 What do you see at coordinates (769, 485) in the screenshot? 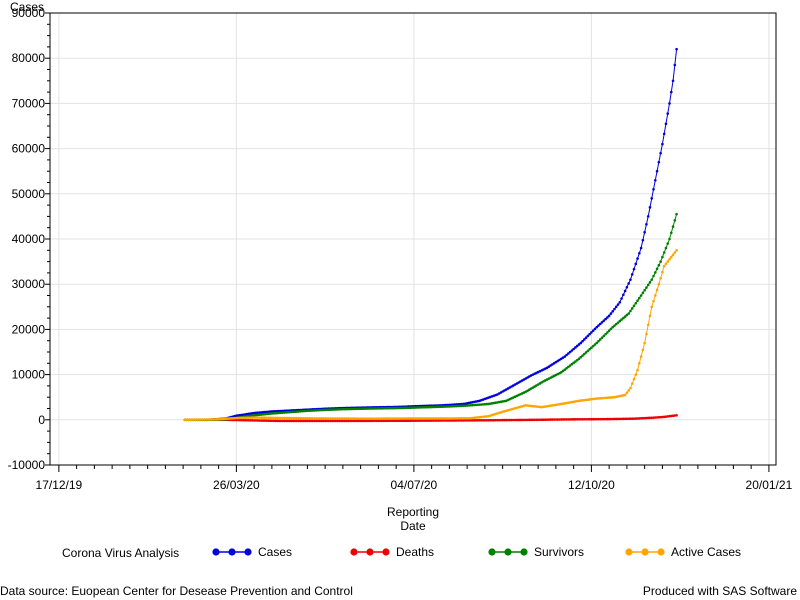
I see `x-tick-label: 20/01/21` at bounding box center [769, 485].